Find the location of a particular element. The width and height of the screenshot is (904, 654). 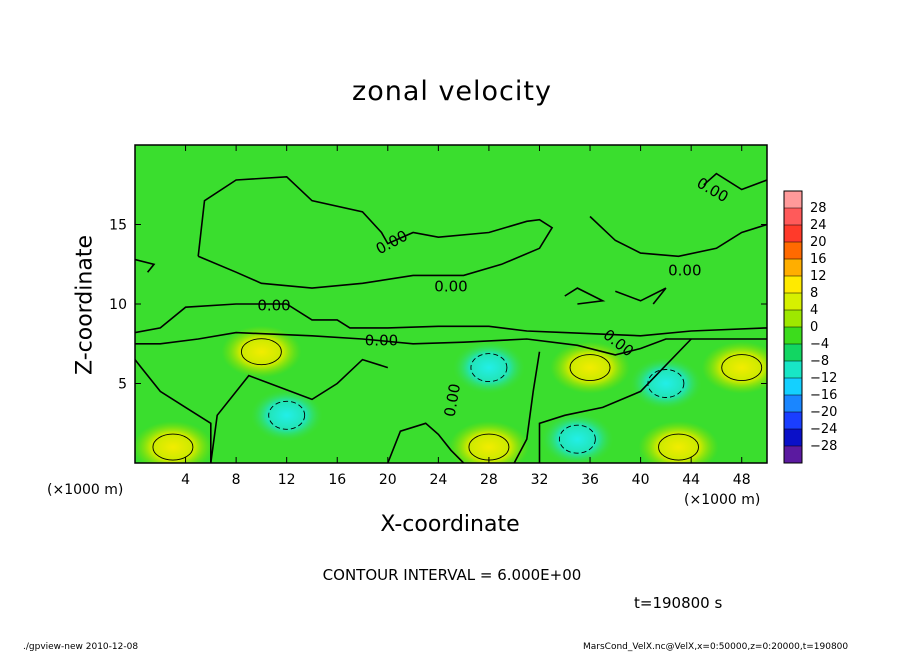

x-tick-label: 40 is located at coordinates (641, 480).